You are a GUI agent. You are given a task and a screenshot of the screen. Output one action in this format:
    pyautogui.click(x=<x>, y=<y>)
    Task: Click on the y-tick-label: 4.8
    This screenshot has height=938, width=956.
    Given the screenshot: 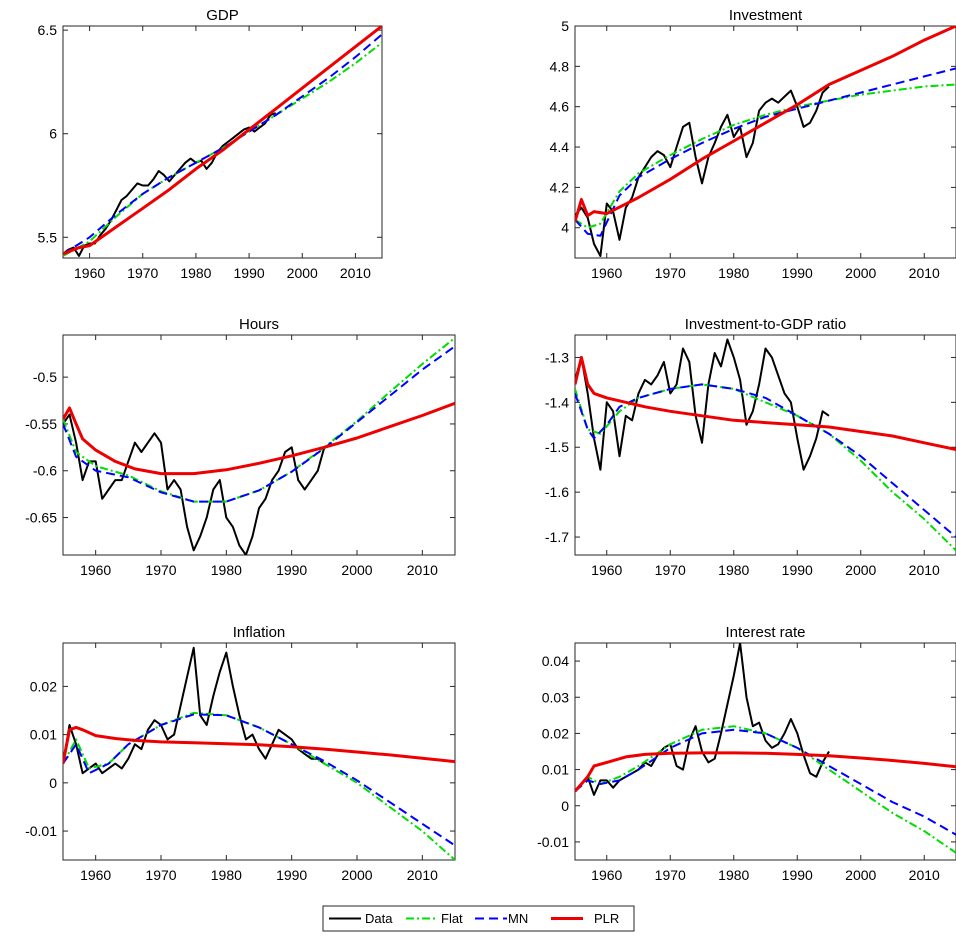 What is the action you would take?
    pyautogui.click(x=560, y=66)
    